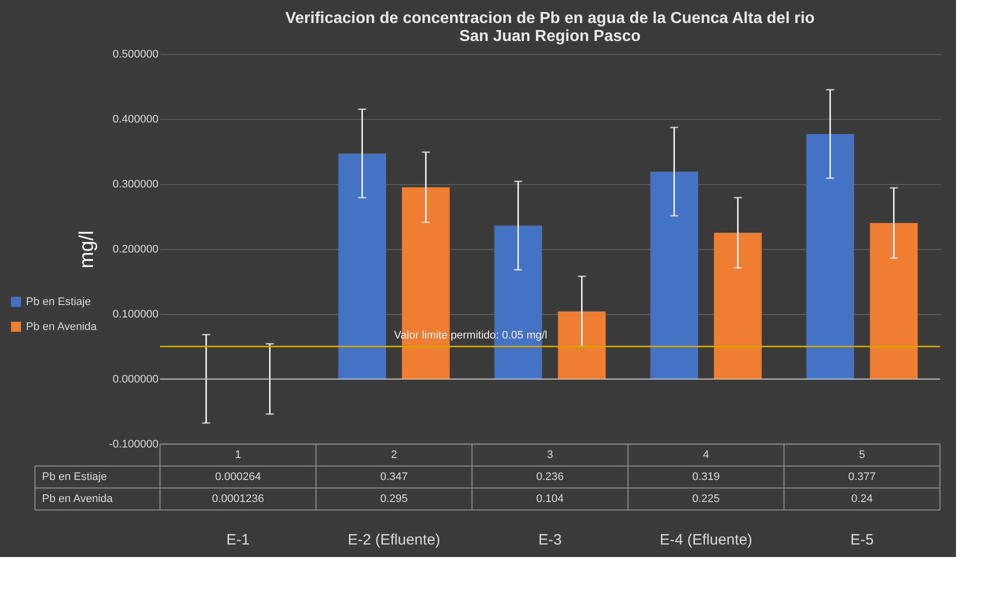 Image resolution: width=981 pixels, height=615 pixels. I want to click on legend-label: Pb en Estiaje, so click(58, 302).